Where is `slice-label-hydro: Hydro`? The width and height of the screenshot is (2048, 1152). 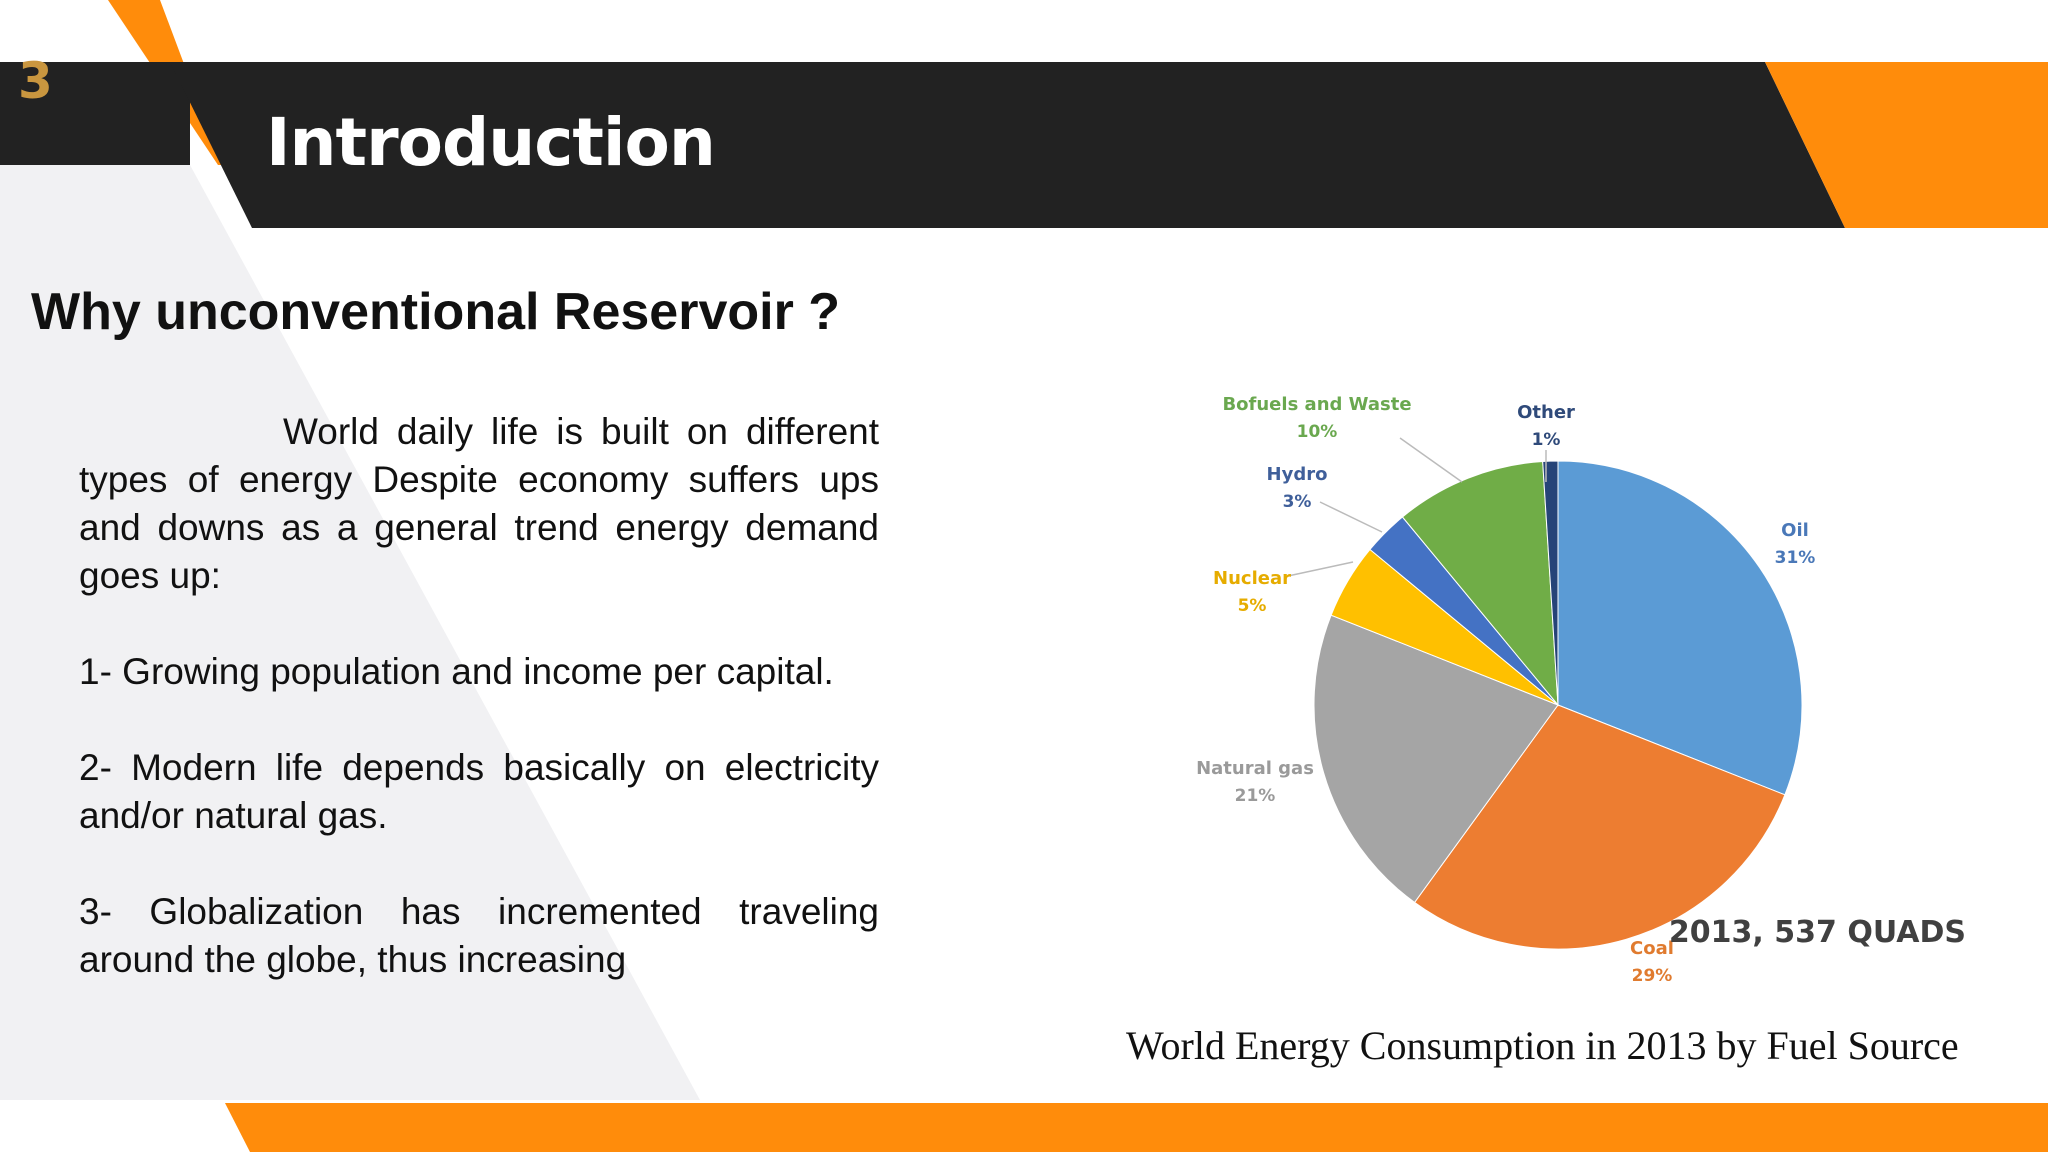
slice-label-hydro: Hydro is located at coordinates (1297, 474).